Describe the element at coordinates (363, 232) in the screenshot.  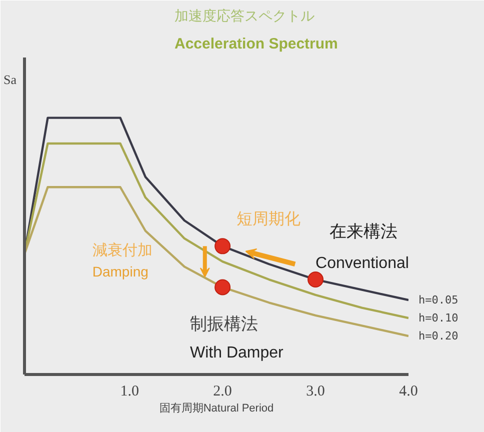
I see `annotation: 在来構法` at that location.